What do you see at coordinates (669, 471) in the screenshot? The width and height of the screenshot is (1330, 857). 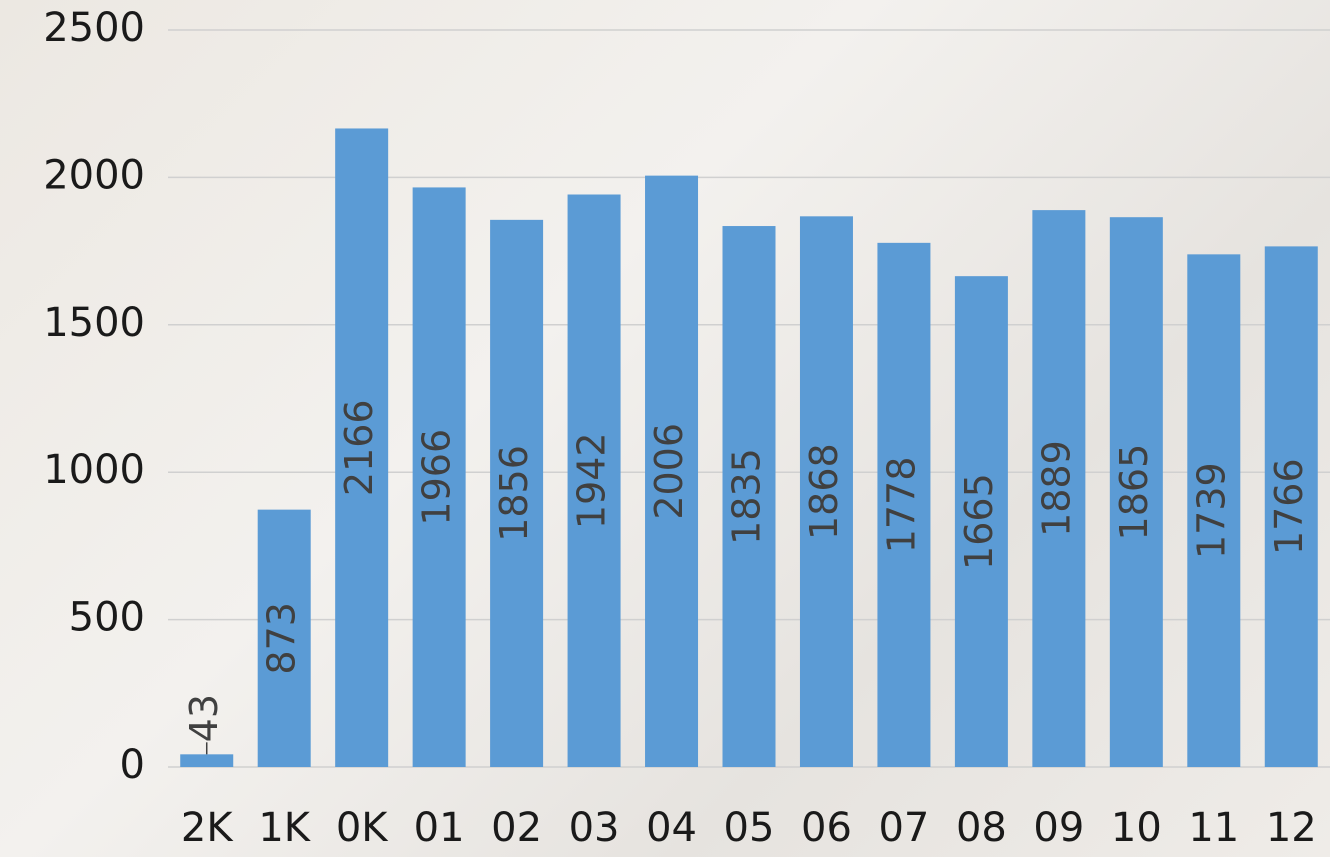 I see `data-label: 2006` at bounding box center [669, 471].